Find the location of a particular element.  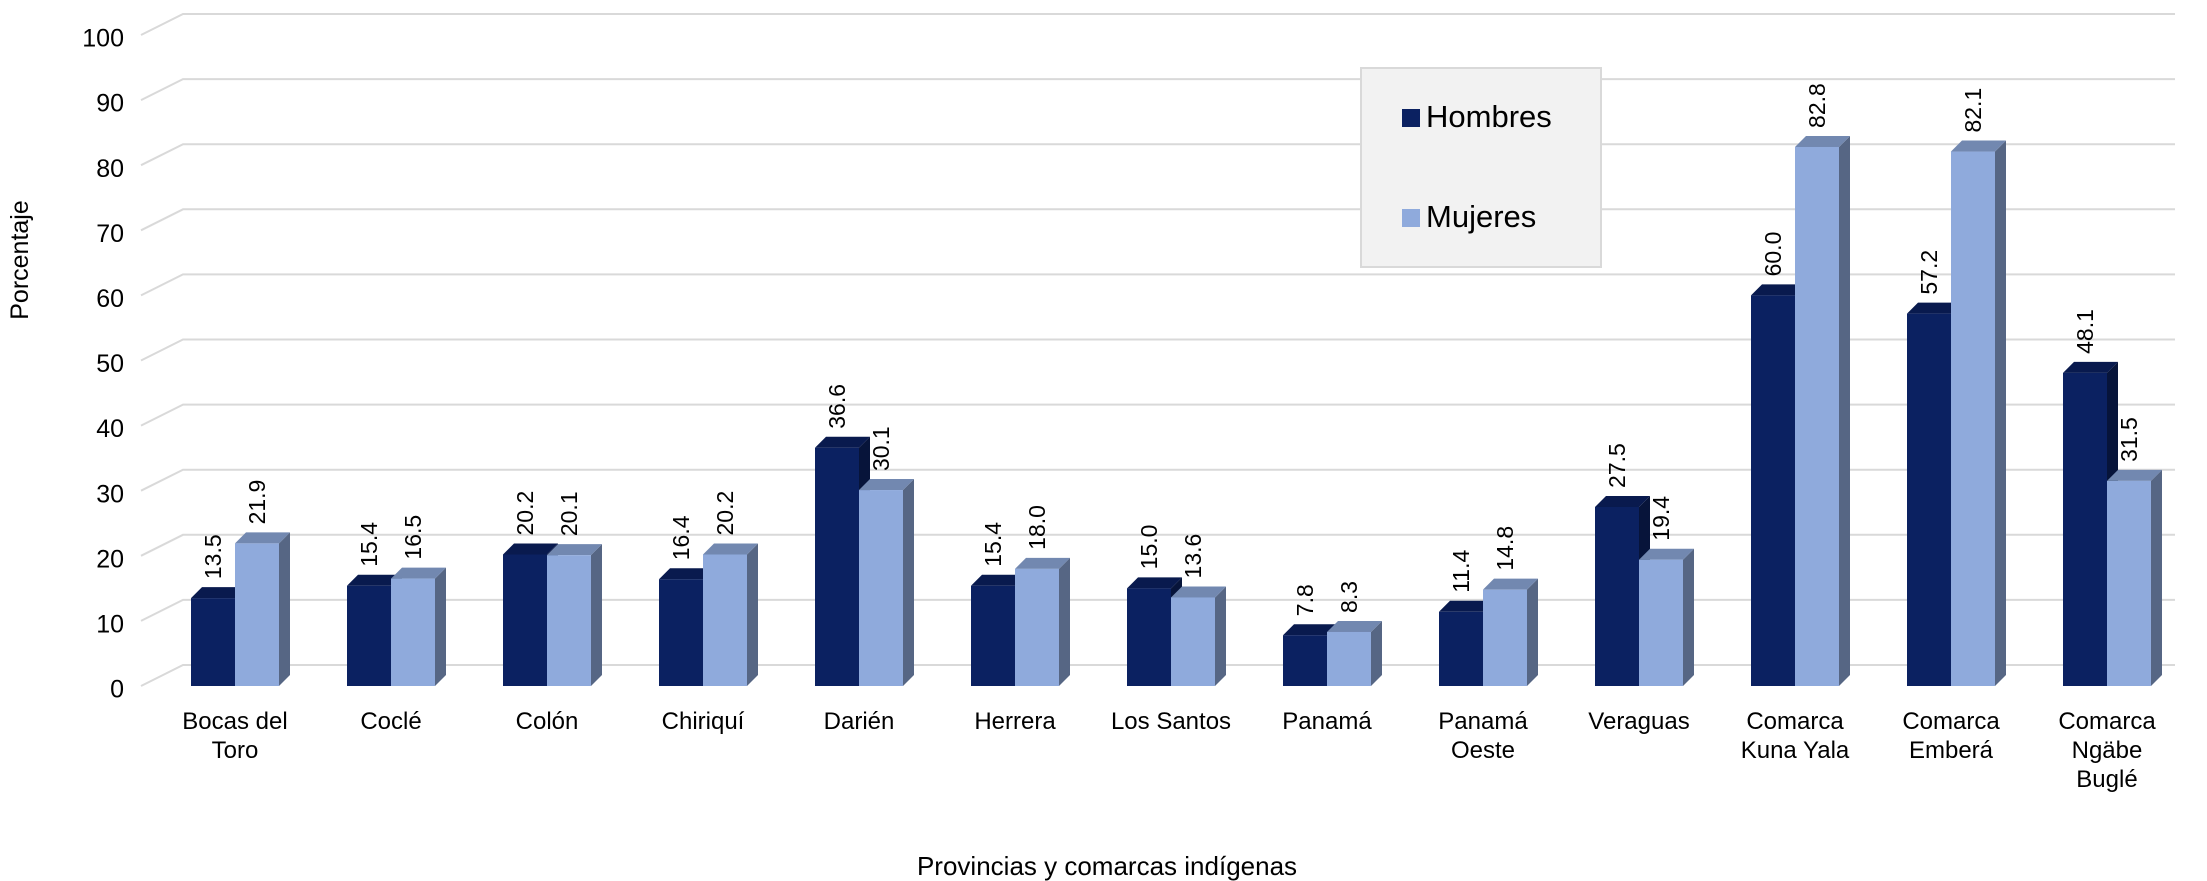

y-tick-label: 80 is located at coordinates (110, 169).